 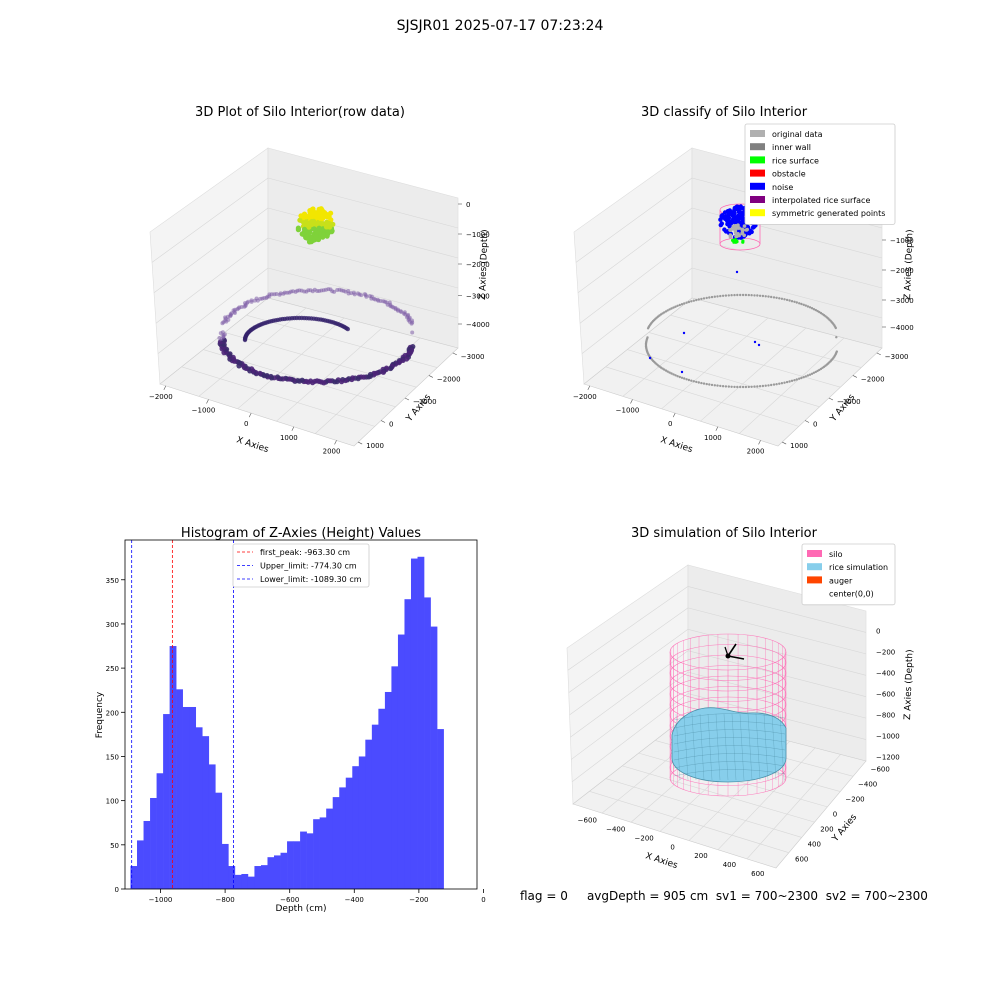 What do you see at coordinates (287, 722) in the screenshot?
I see `histogram-bars` at bounding box center [287, 722].